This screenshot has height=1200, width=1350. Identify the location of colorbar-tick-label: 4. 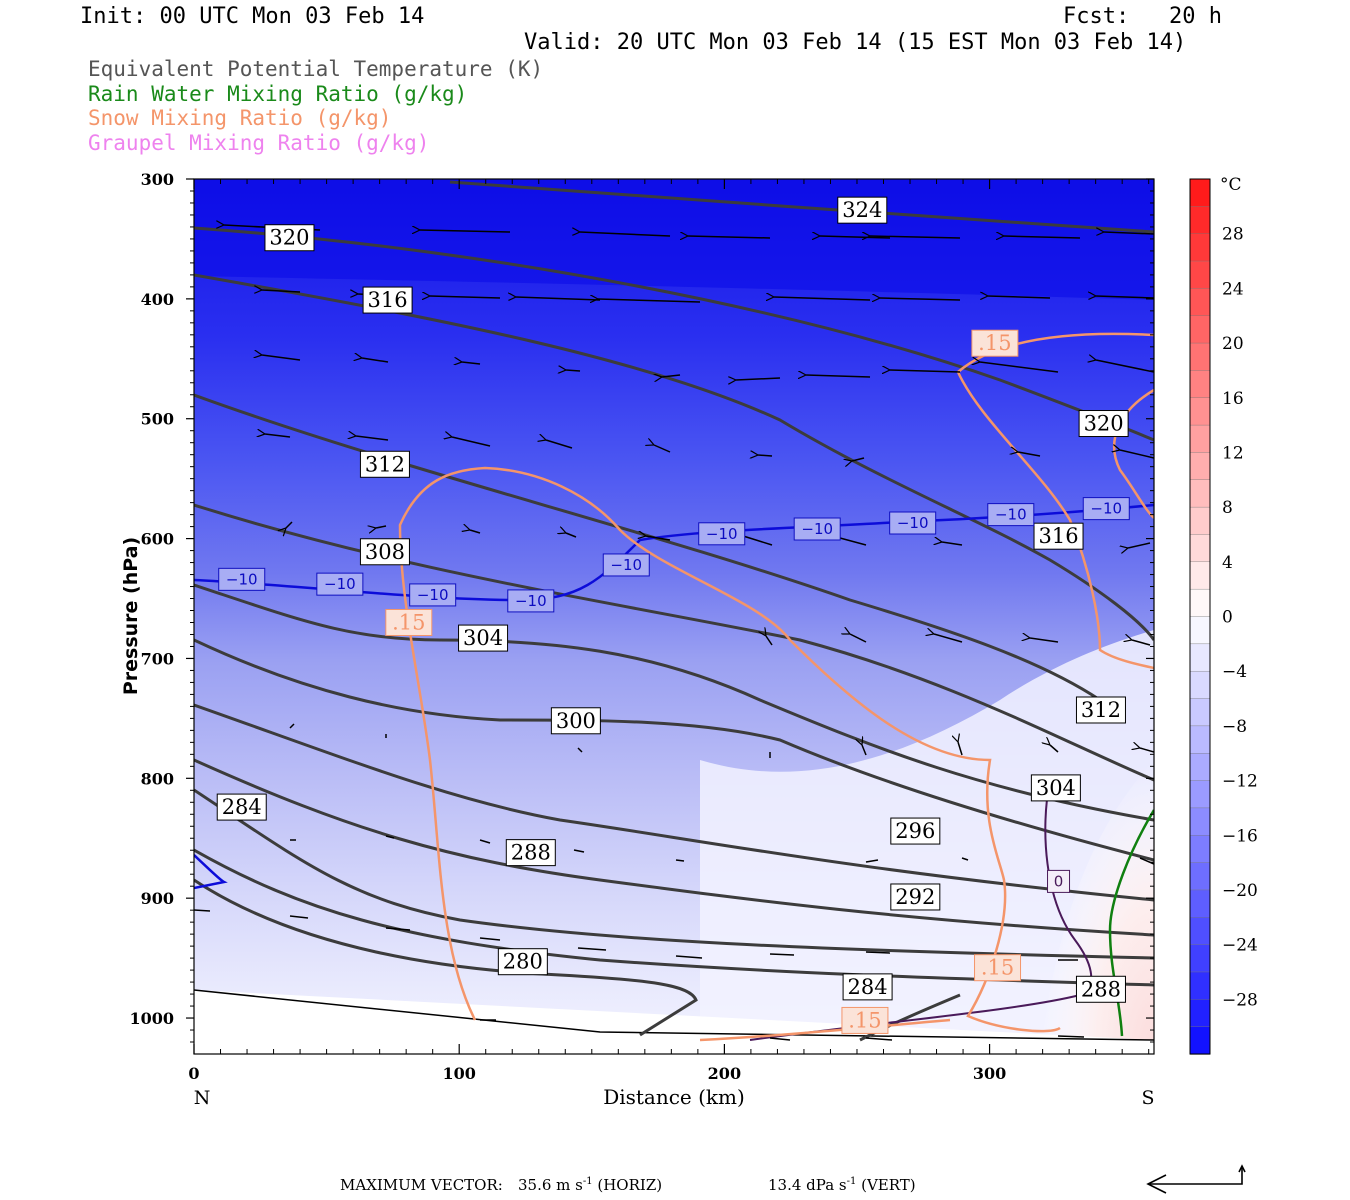
(1227, 563).